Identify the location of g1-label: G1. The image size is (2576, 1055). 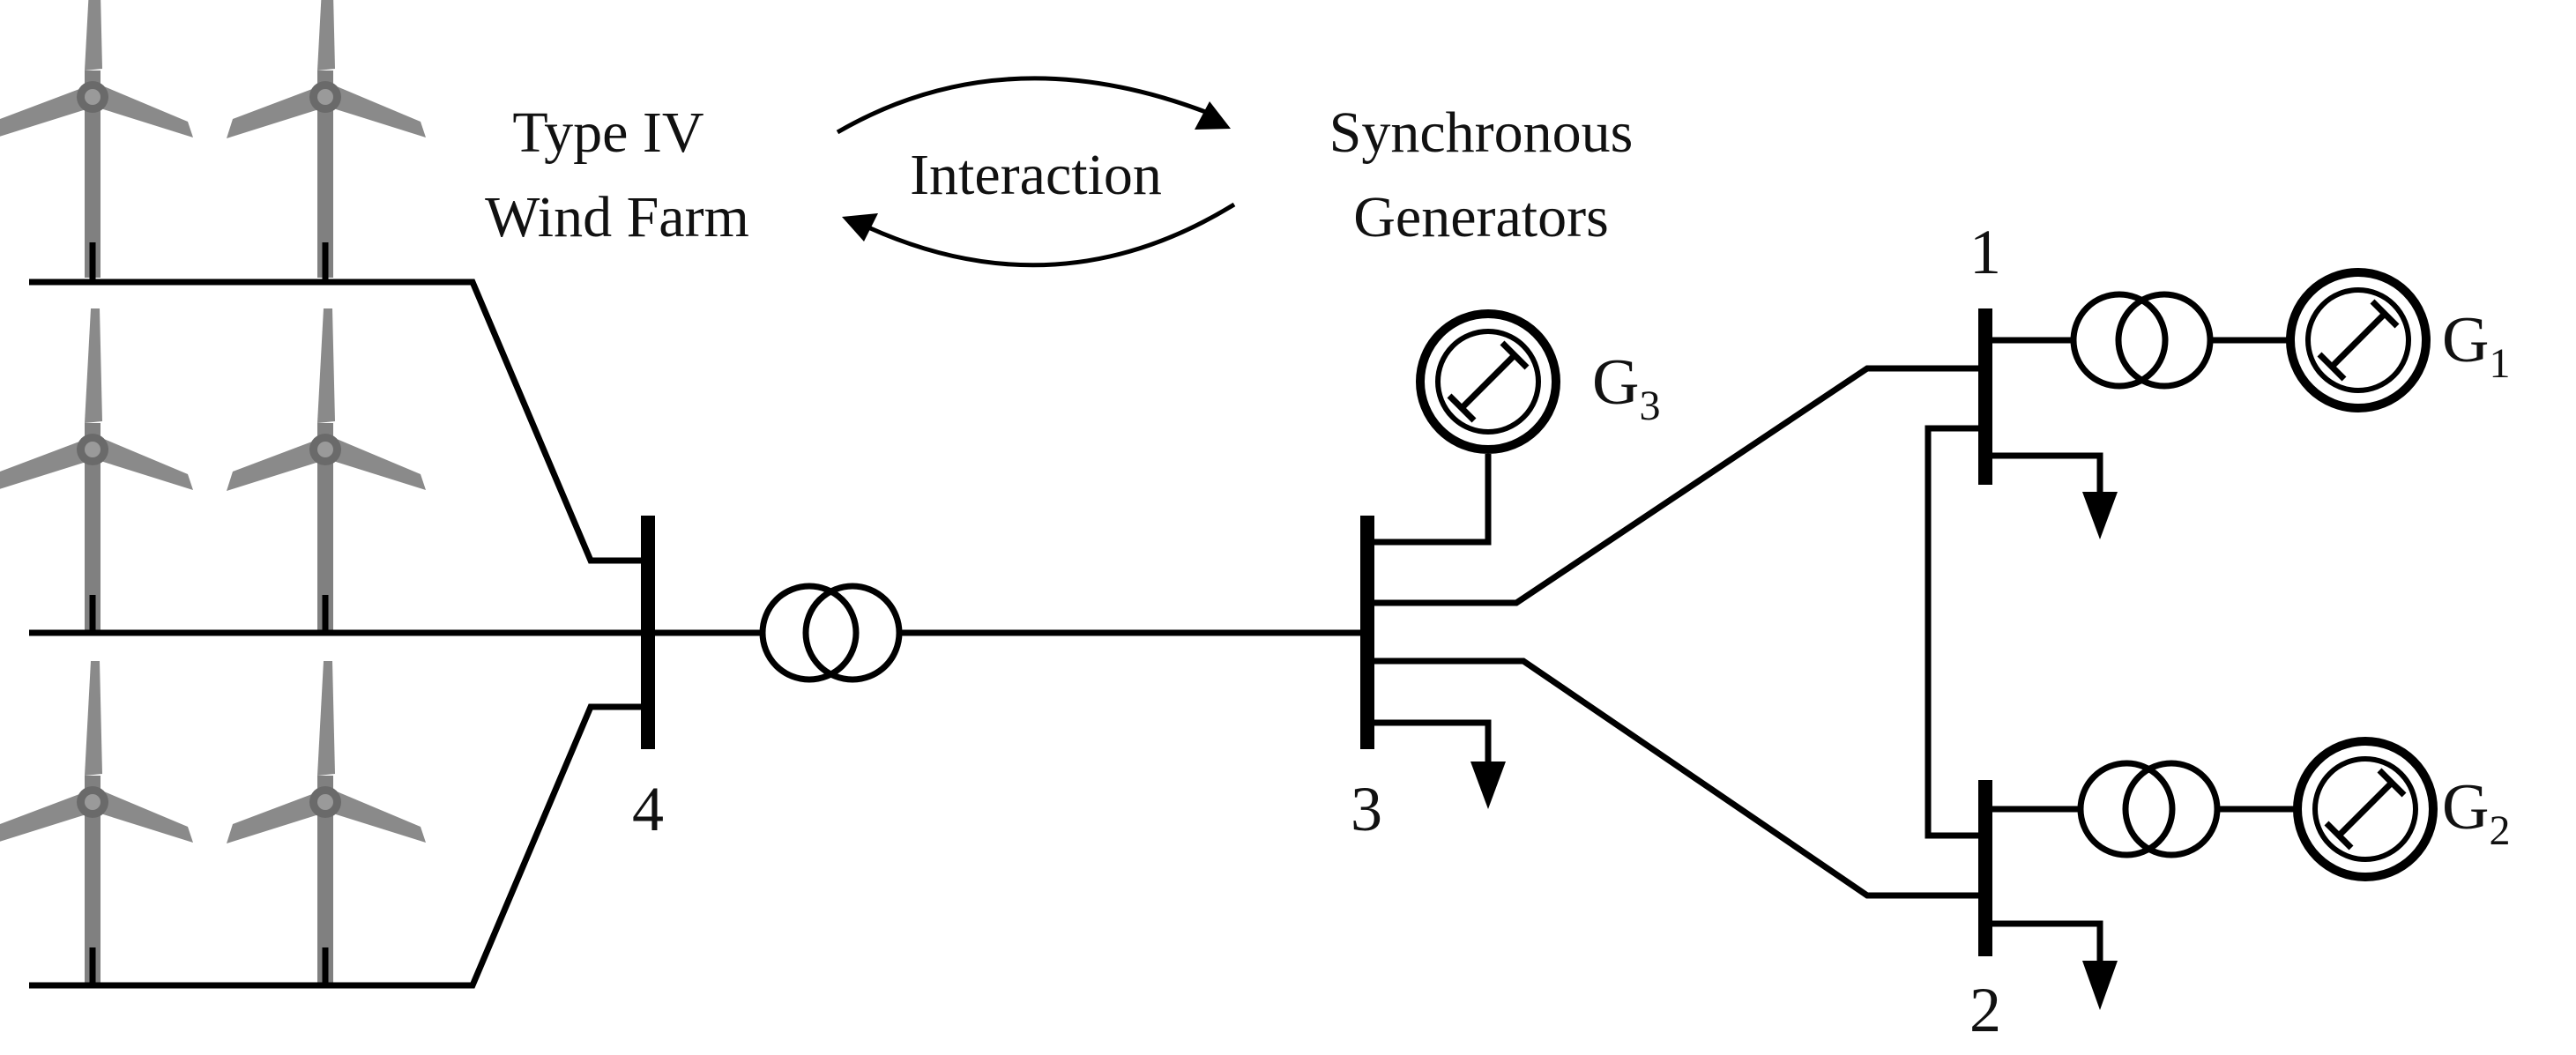
(2476, 345).